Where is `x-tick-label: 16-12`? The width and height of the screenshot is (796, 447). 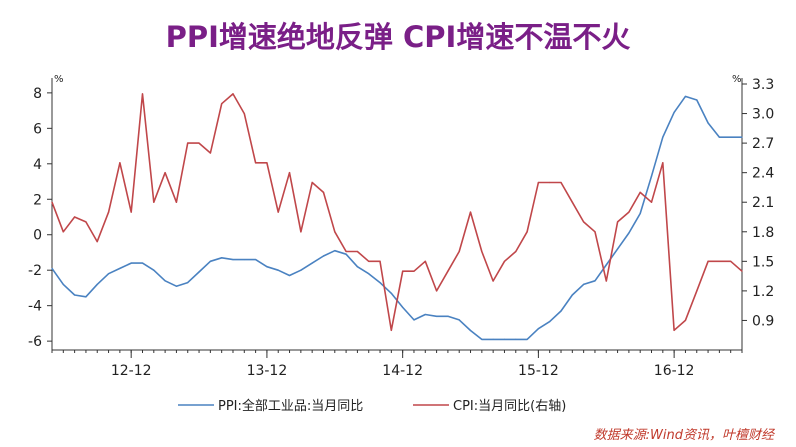 x-tick-label: 16-12 is located at coordinates (674, 371).